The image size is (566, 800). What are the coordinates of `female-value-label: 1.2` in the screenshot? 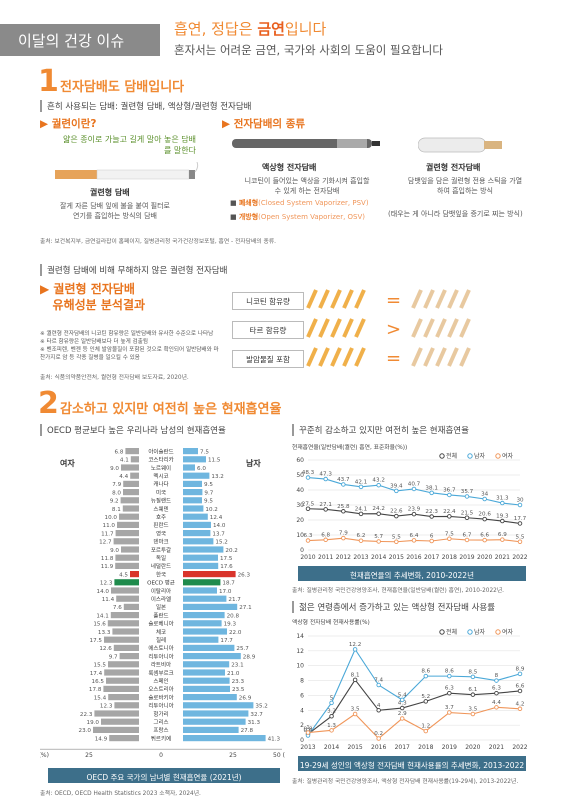 It's located at (425, 727).